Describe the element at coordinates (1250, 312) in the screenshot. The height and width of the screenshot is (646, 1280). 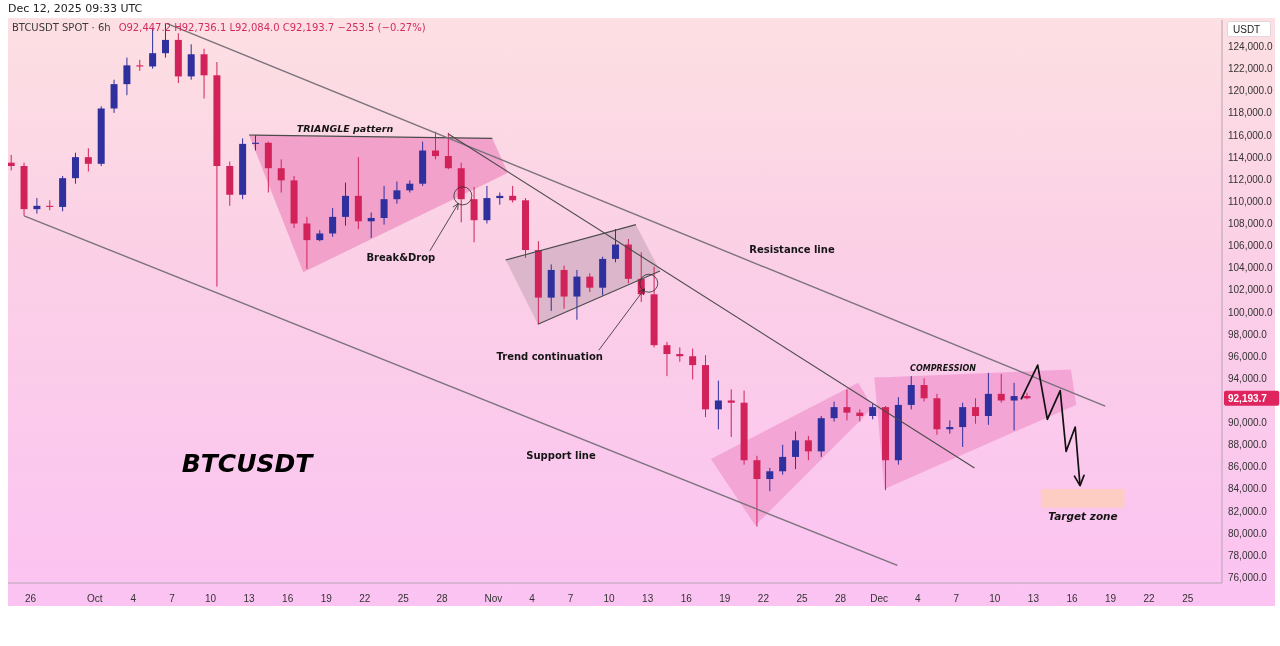
I see `y-tick-label: 100,000.0` at that location.